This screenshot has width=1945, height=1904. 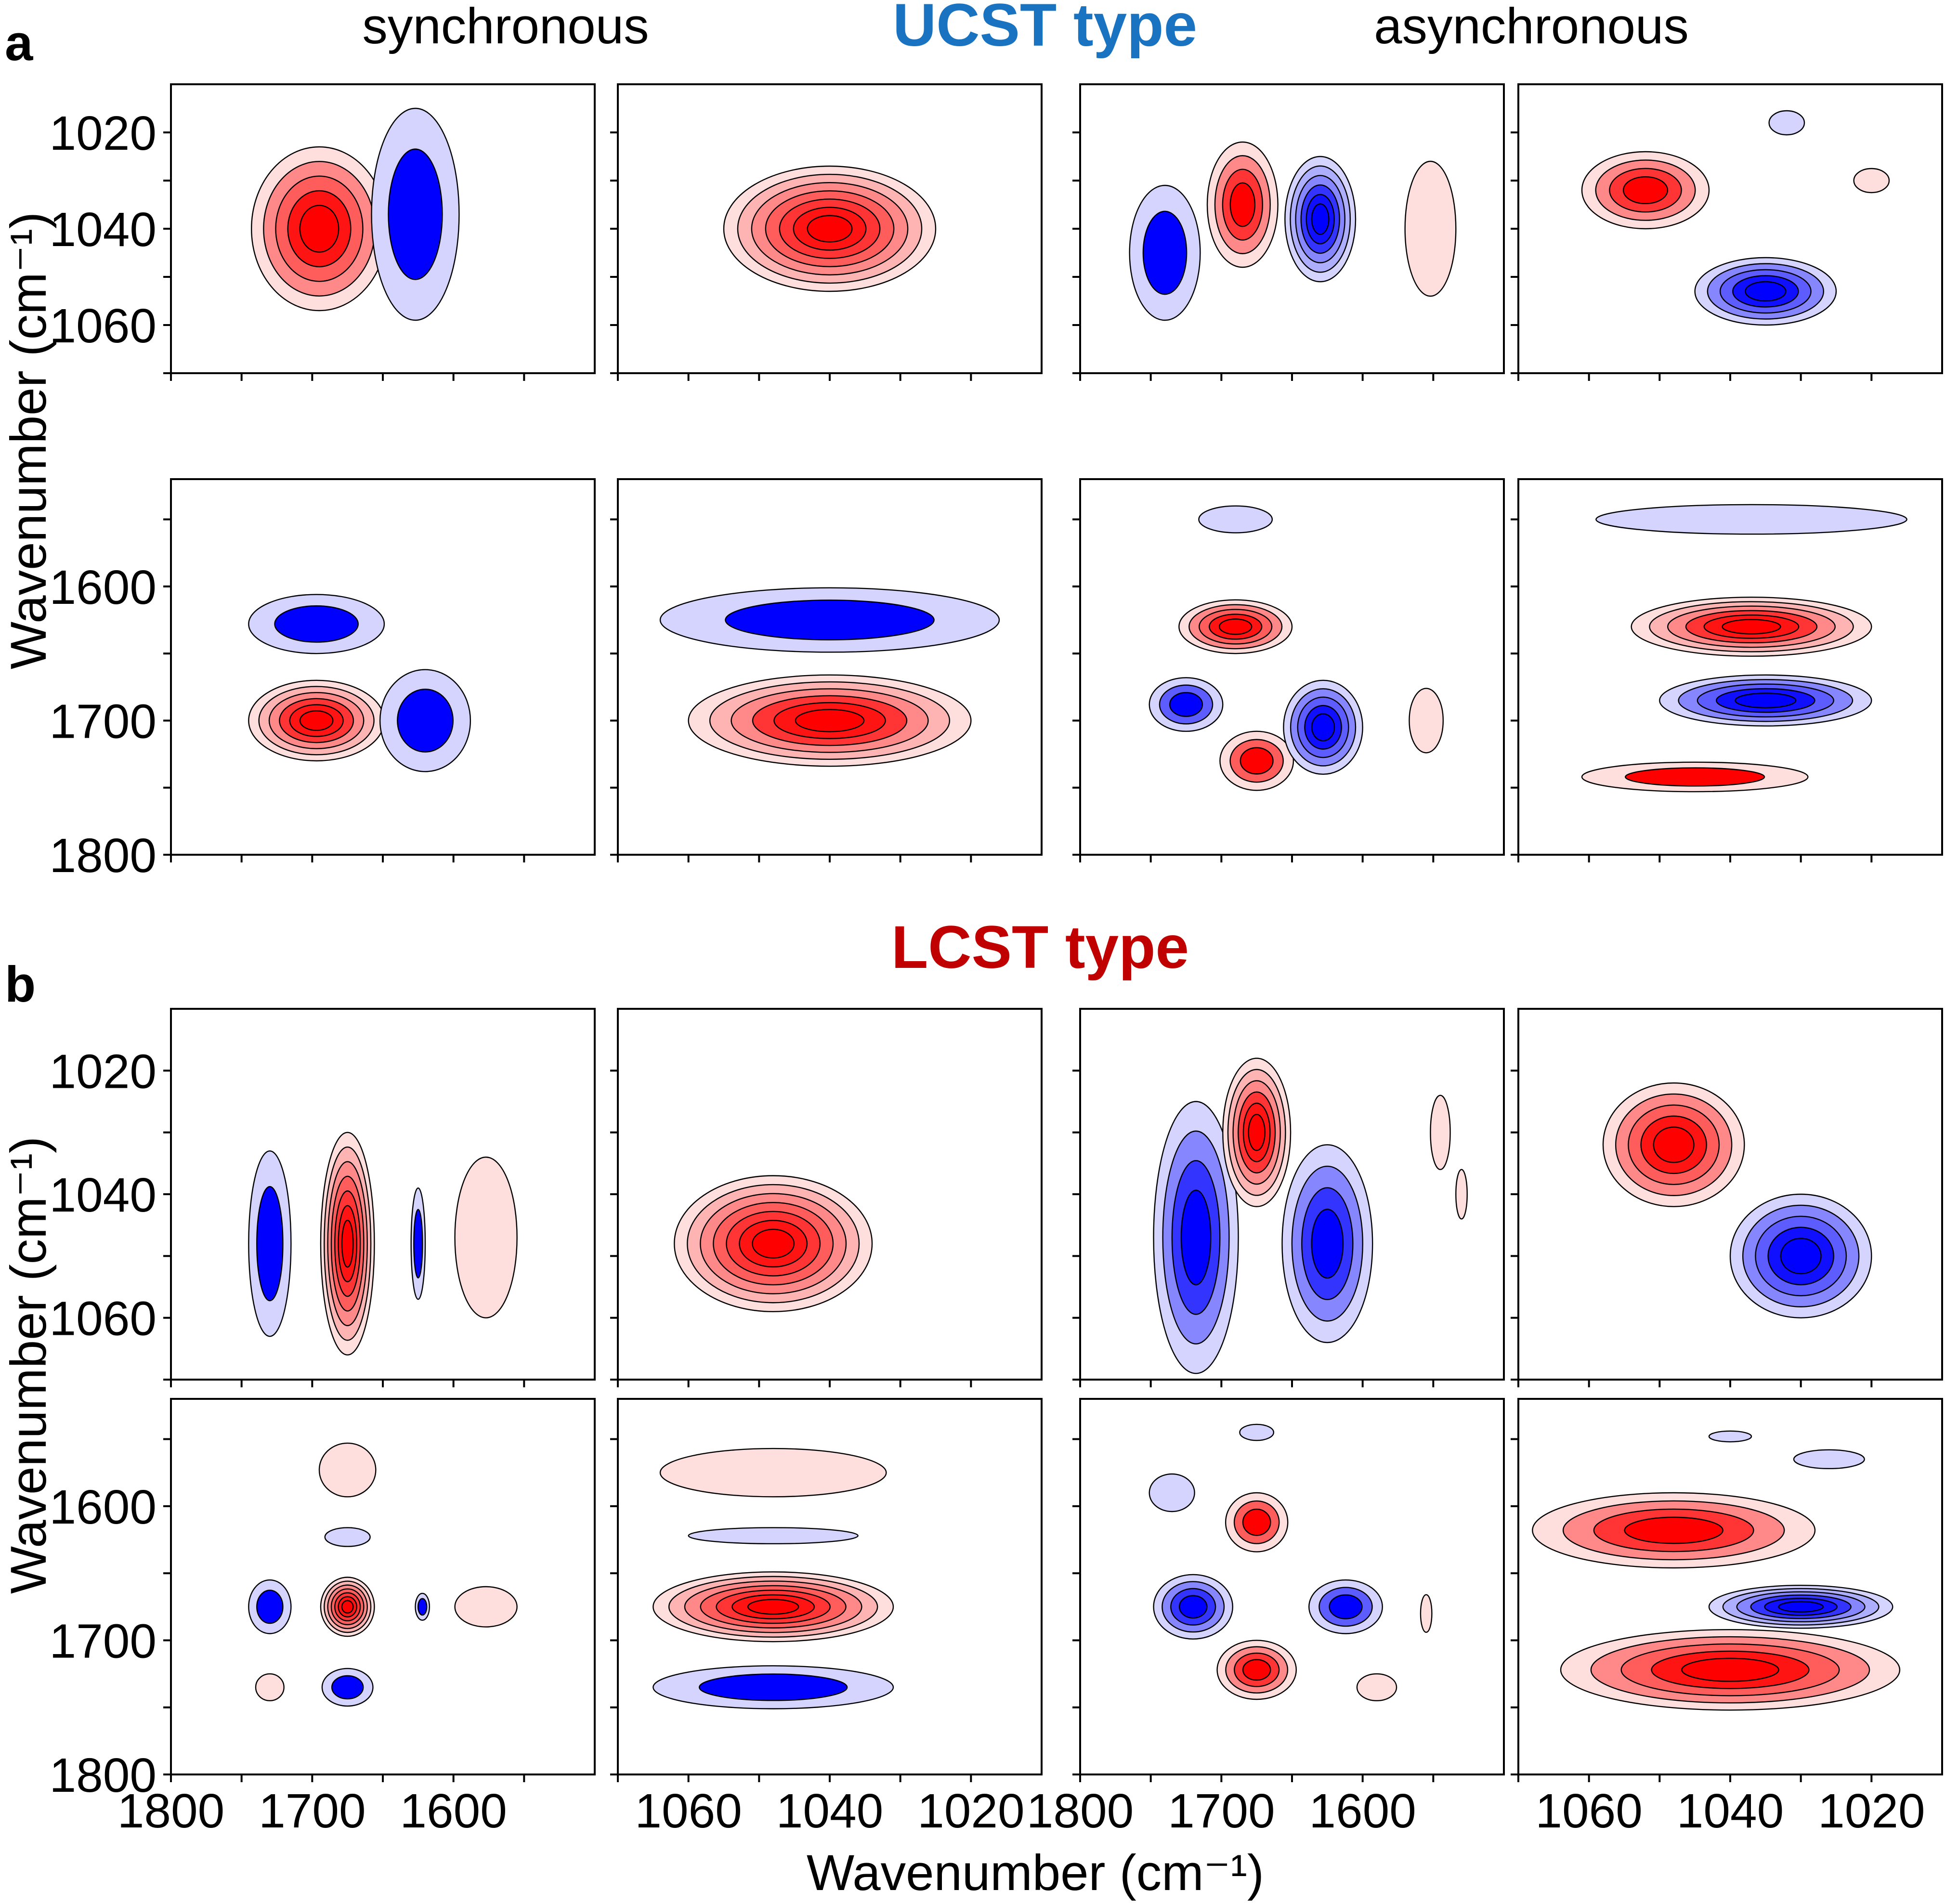 I want to click on y-axis-label-a: Wavenumber (cm⁻¹), so click(x=28, y=441).